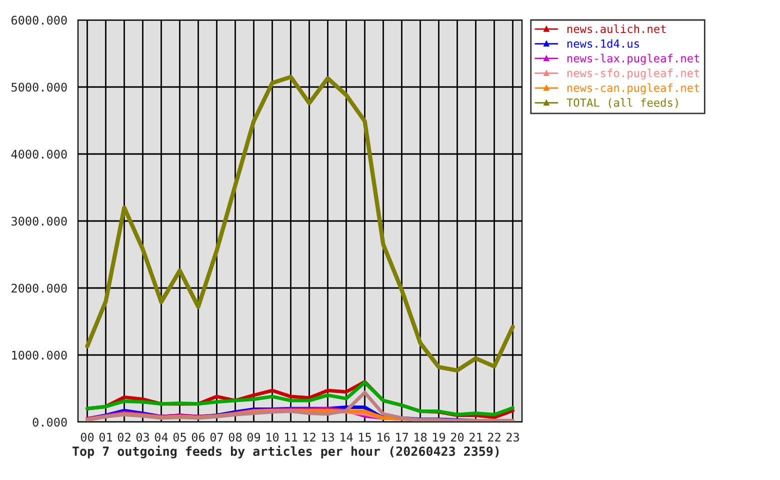 The width and height of the screenshot is (780, 480). What do you see at coordinates (272, 437) in the screenshot?
I see `x-tick-label: 10` at bounding box center [272, 437].